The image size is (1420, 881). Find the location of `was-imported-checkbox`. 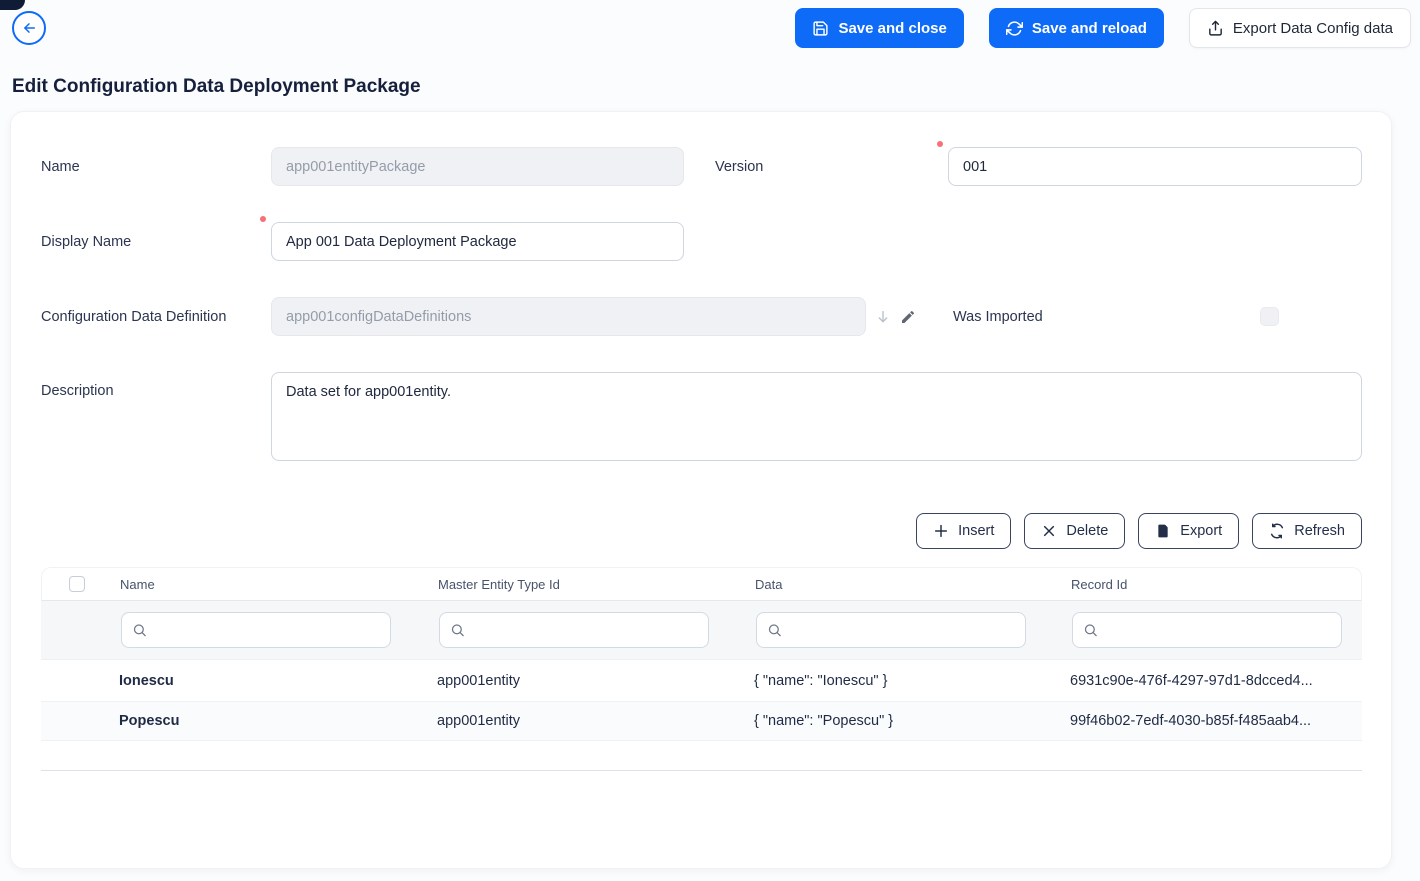

was-imported-checkbox is located at coordinates (1269, 316).